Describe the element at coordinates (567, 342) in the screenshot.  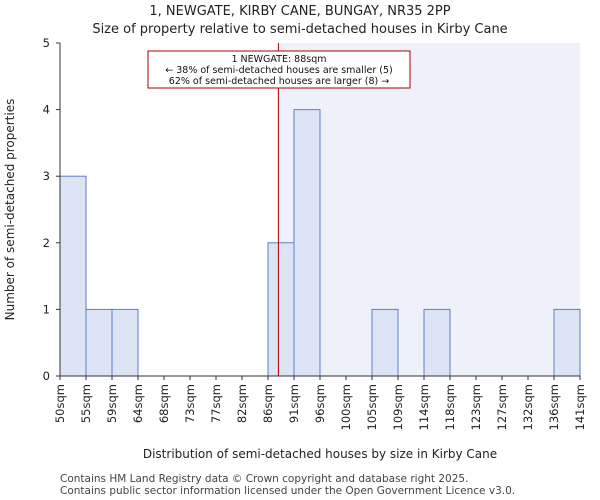
I see `bar-136sqm` at that location.